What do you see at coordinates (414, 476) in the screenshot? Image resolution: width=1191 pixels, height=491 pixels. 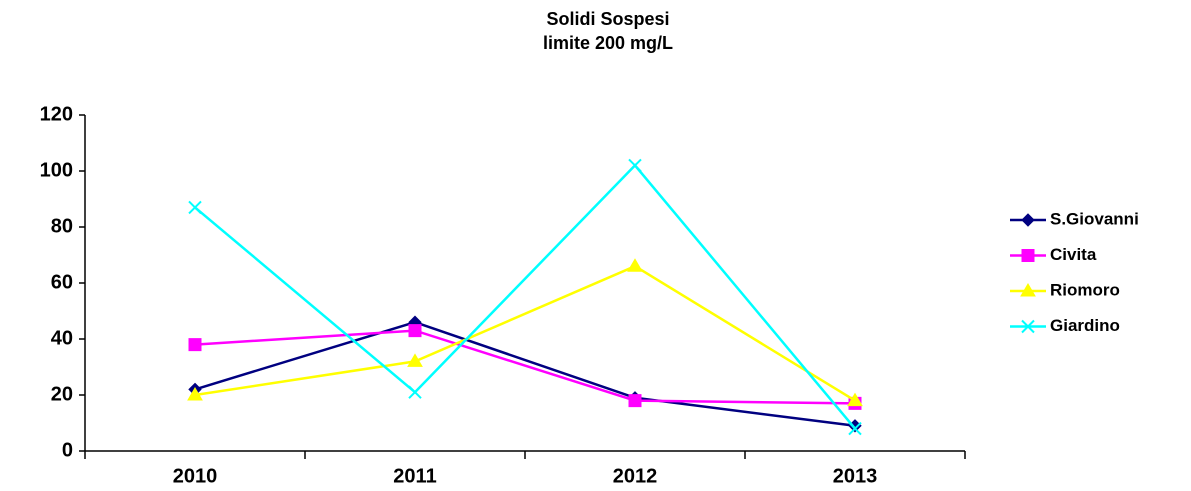 I see `x-tick-label: 2011` at bounding box center [414, 476].